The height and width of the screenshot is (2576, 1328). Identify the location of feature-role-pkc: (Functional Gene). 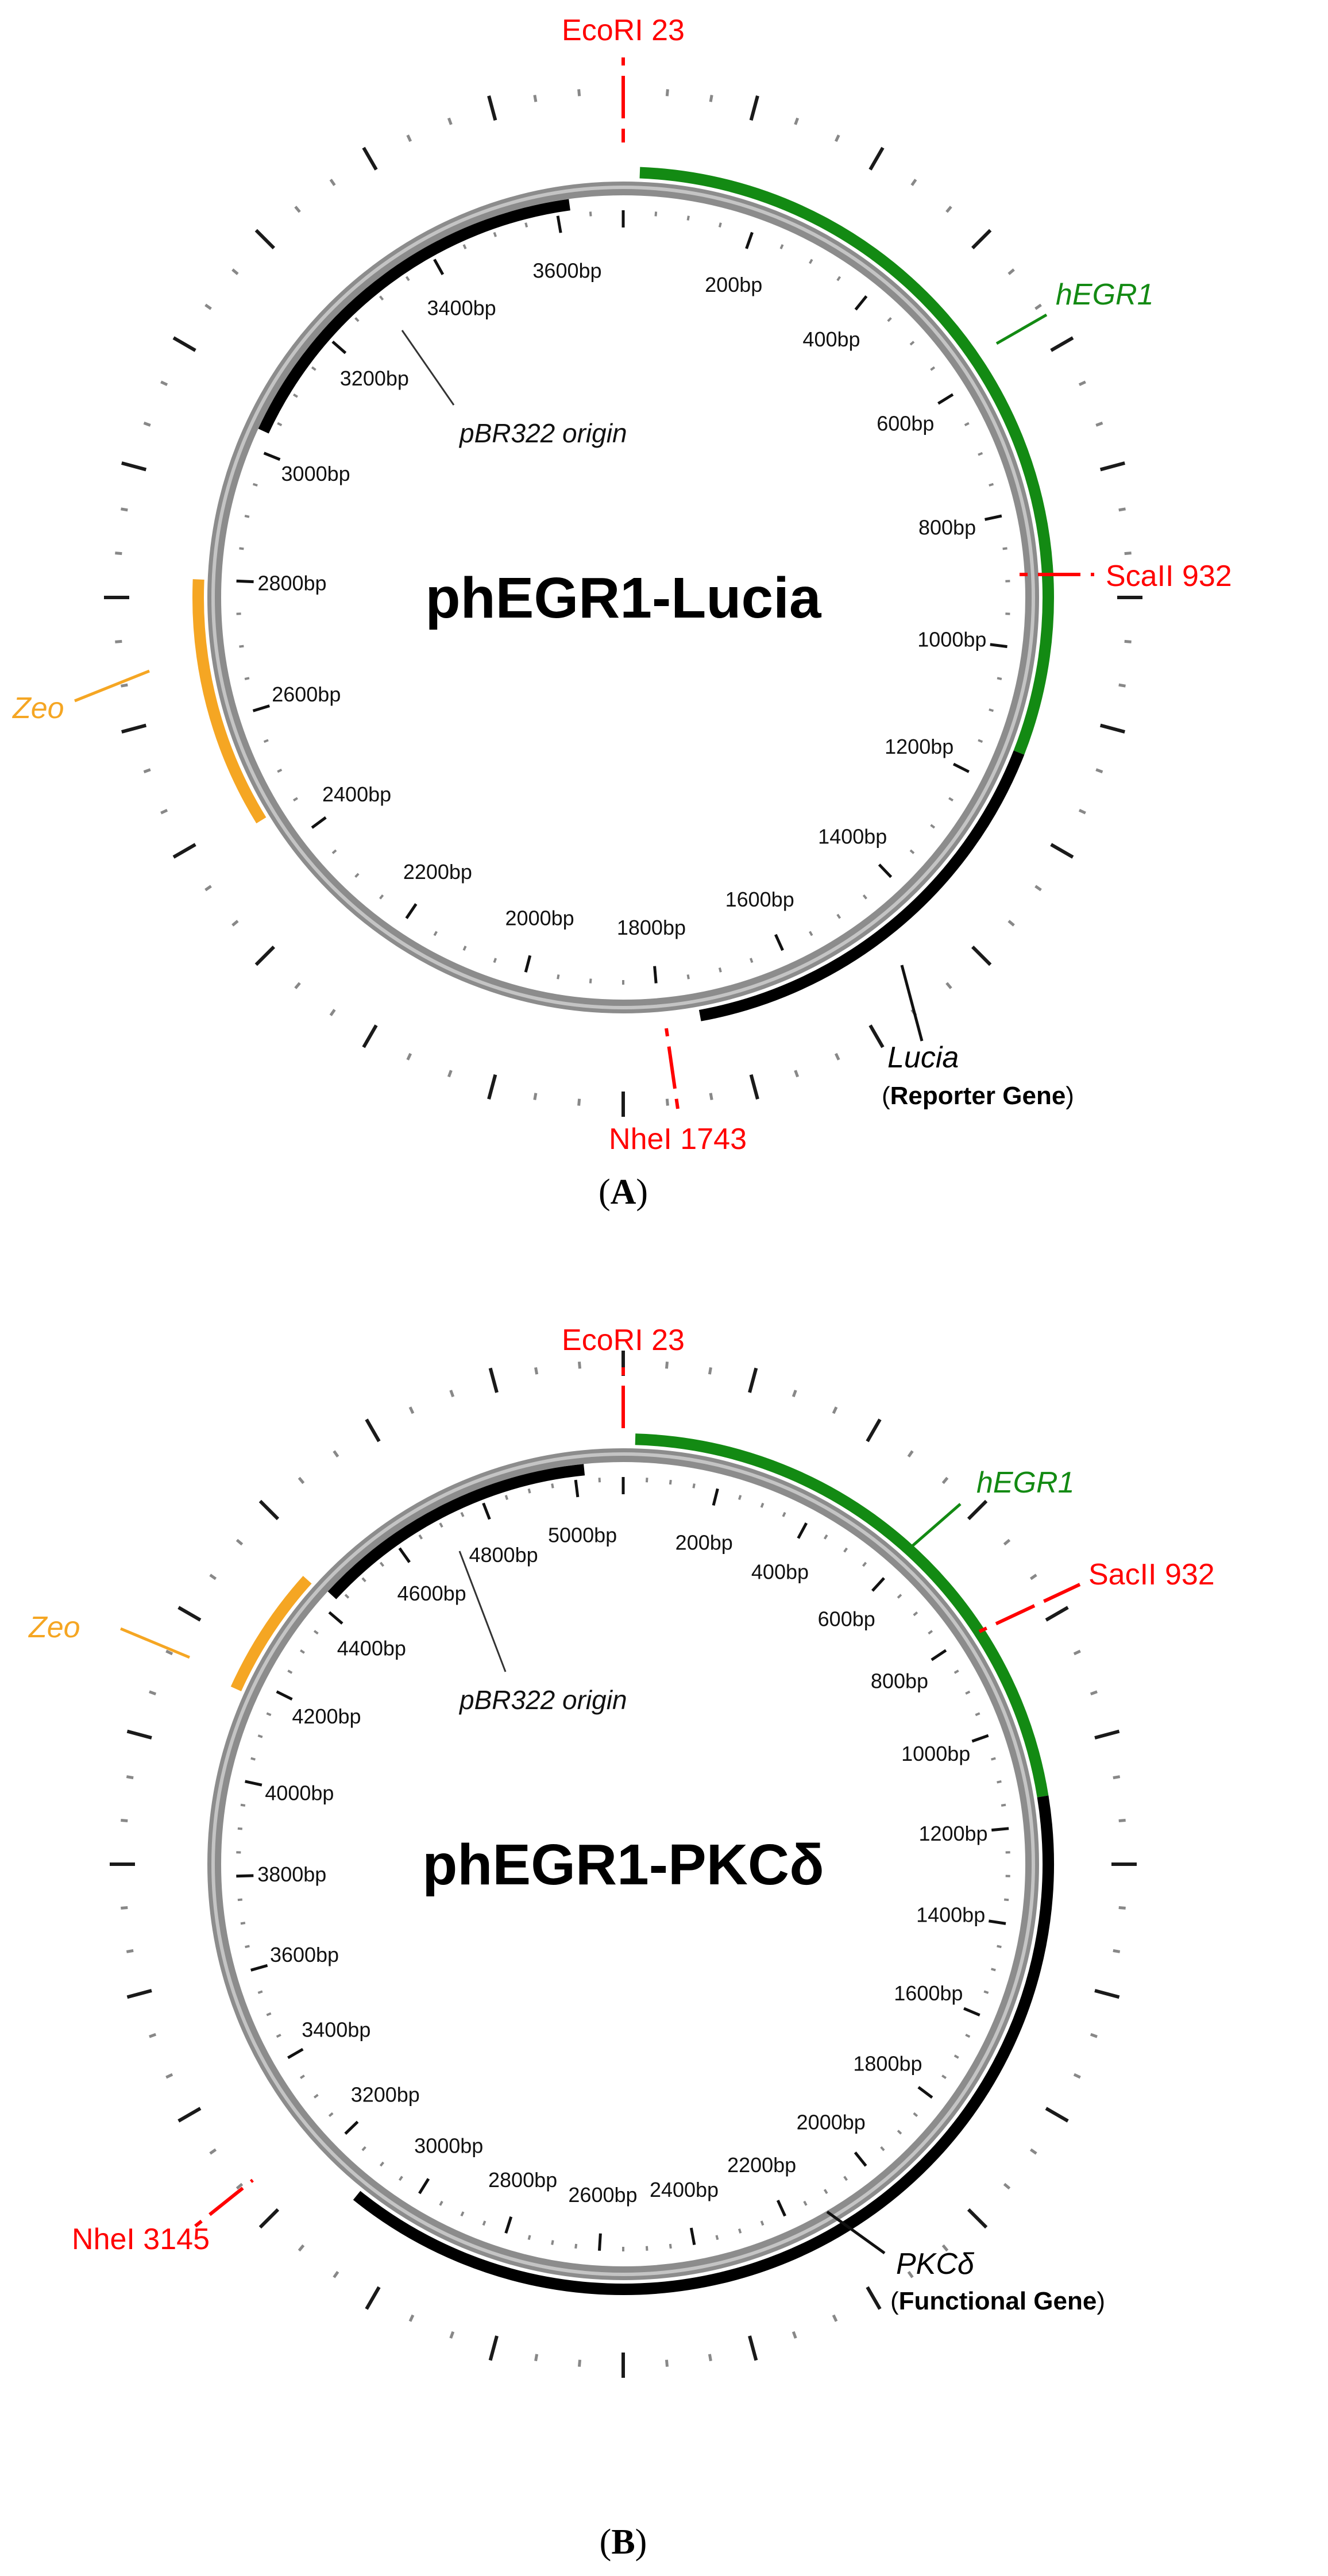
(998, 2301).